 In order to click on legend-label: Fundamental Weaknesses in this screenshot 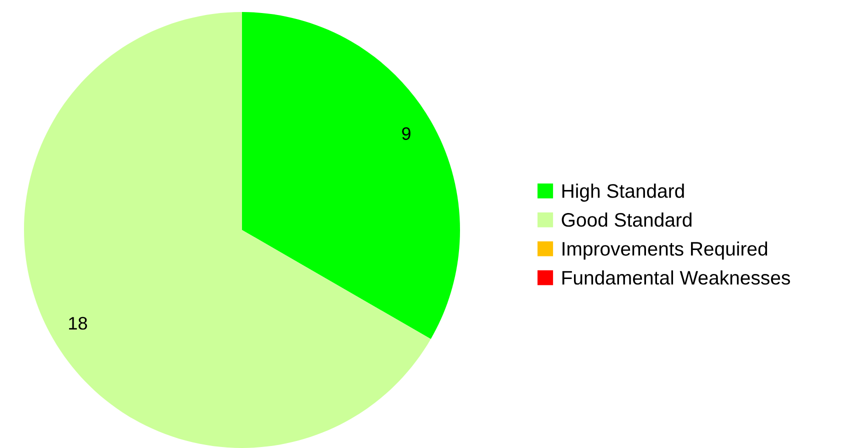, I will do `click(676, 277)`.